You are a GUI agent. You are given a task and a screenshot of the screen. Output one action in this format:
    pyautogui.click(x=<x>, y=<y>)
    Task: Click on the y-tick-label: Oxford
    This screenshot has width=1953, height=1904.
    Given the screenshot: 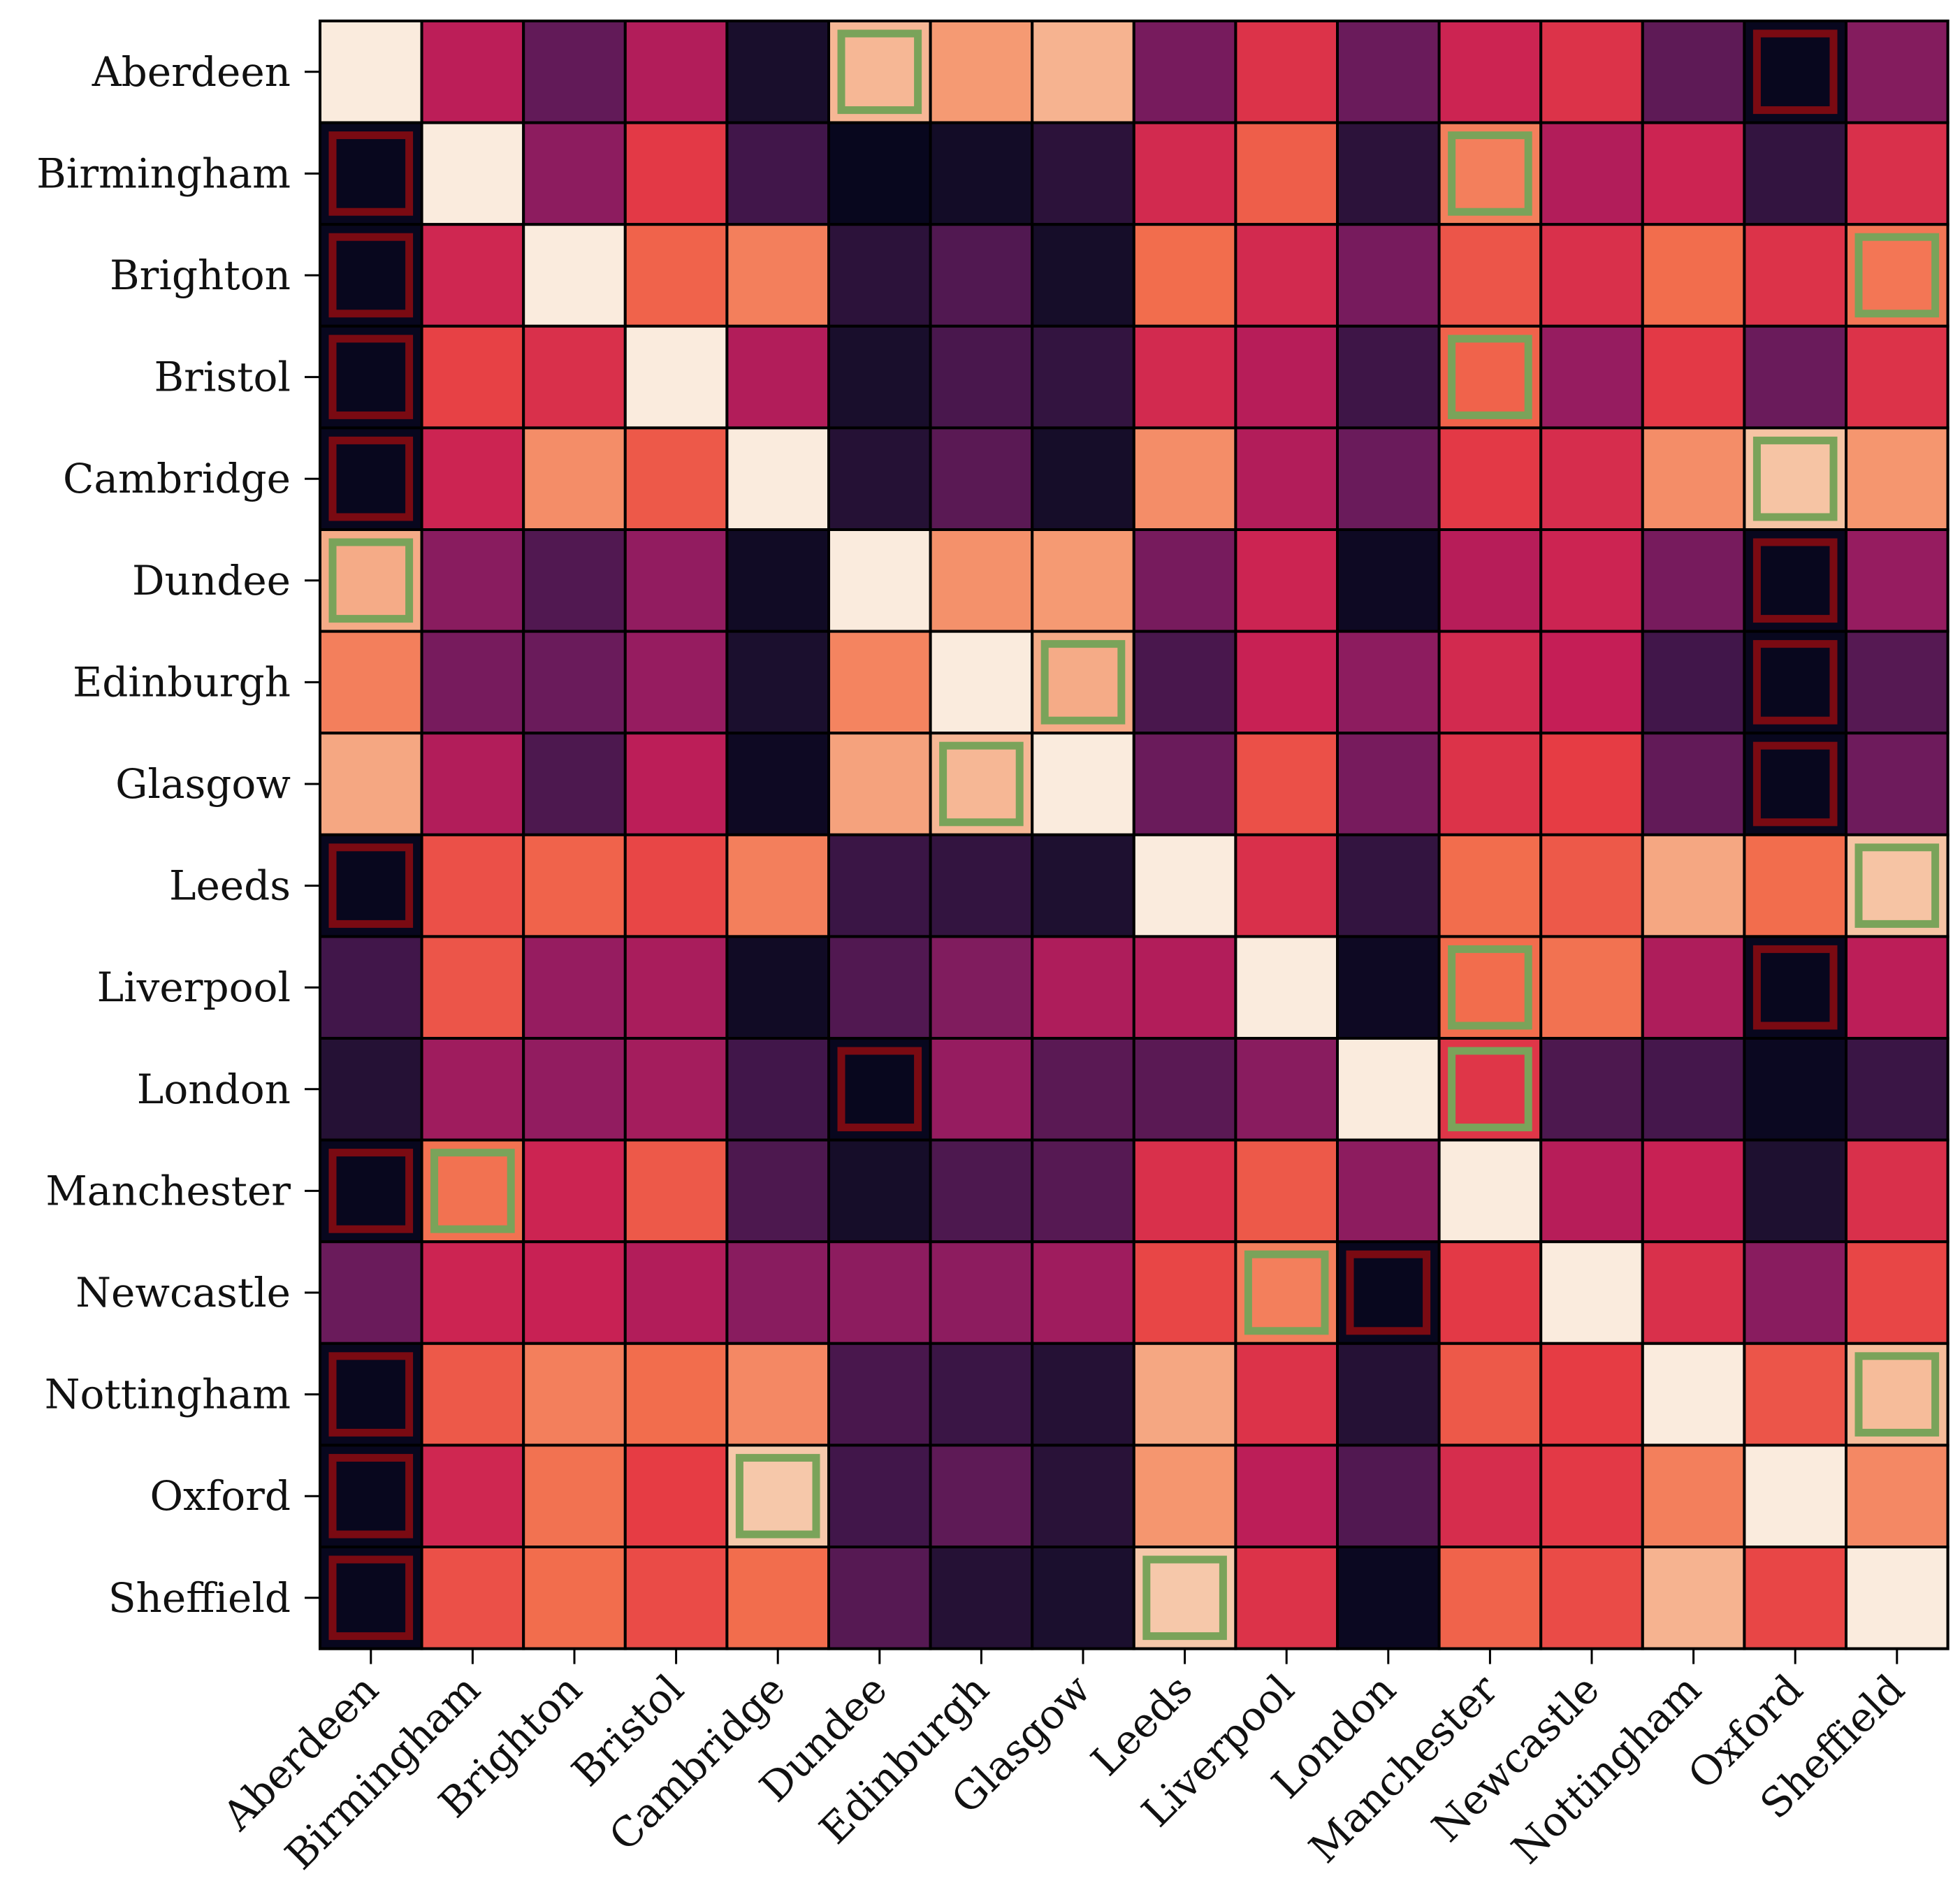 What is the action you would take?
    pyautogui.click(x=220, y=1496)
    